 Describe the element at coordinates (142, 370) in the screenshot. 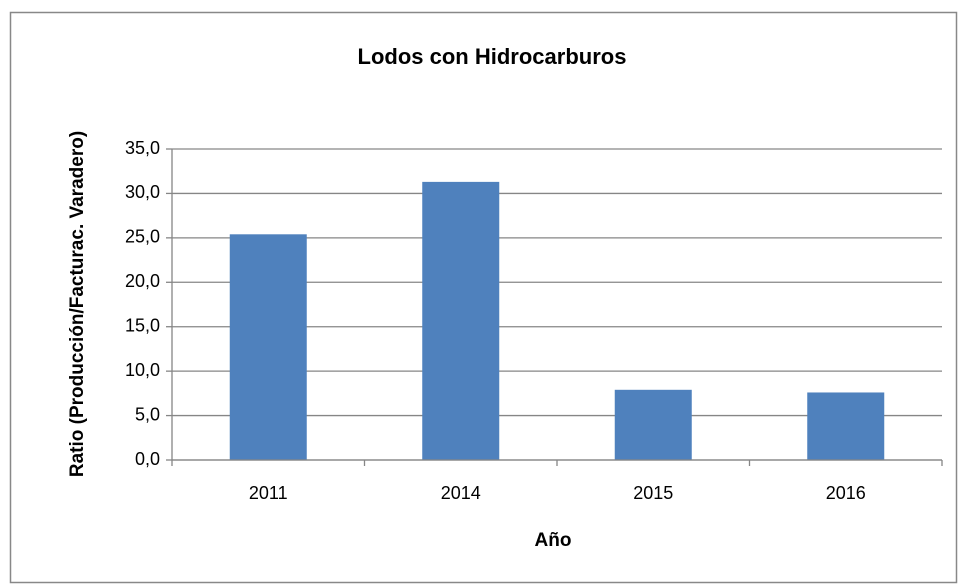

I see `y-tick-label: 10,0` at that location.